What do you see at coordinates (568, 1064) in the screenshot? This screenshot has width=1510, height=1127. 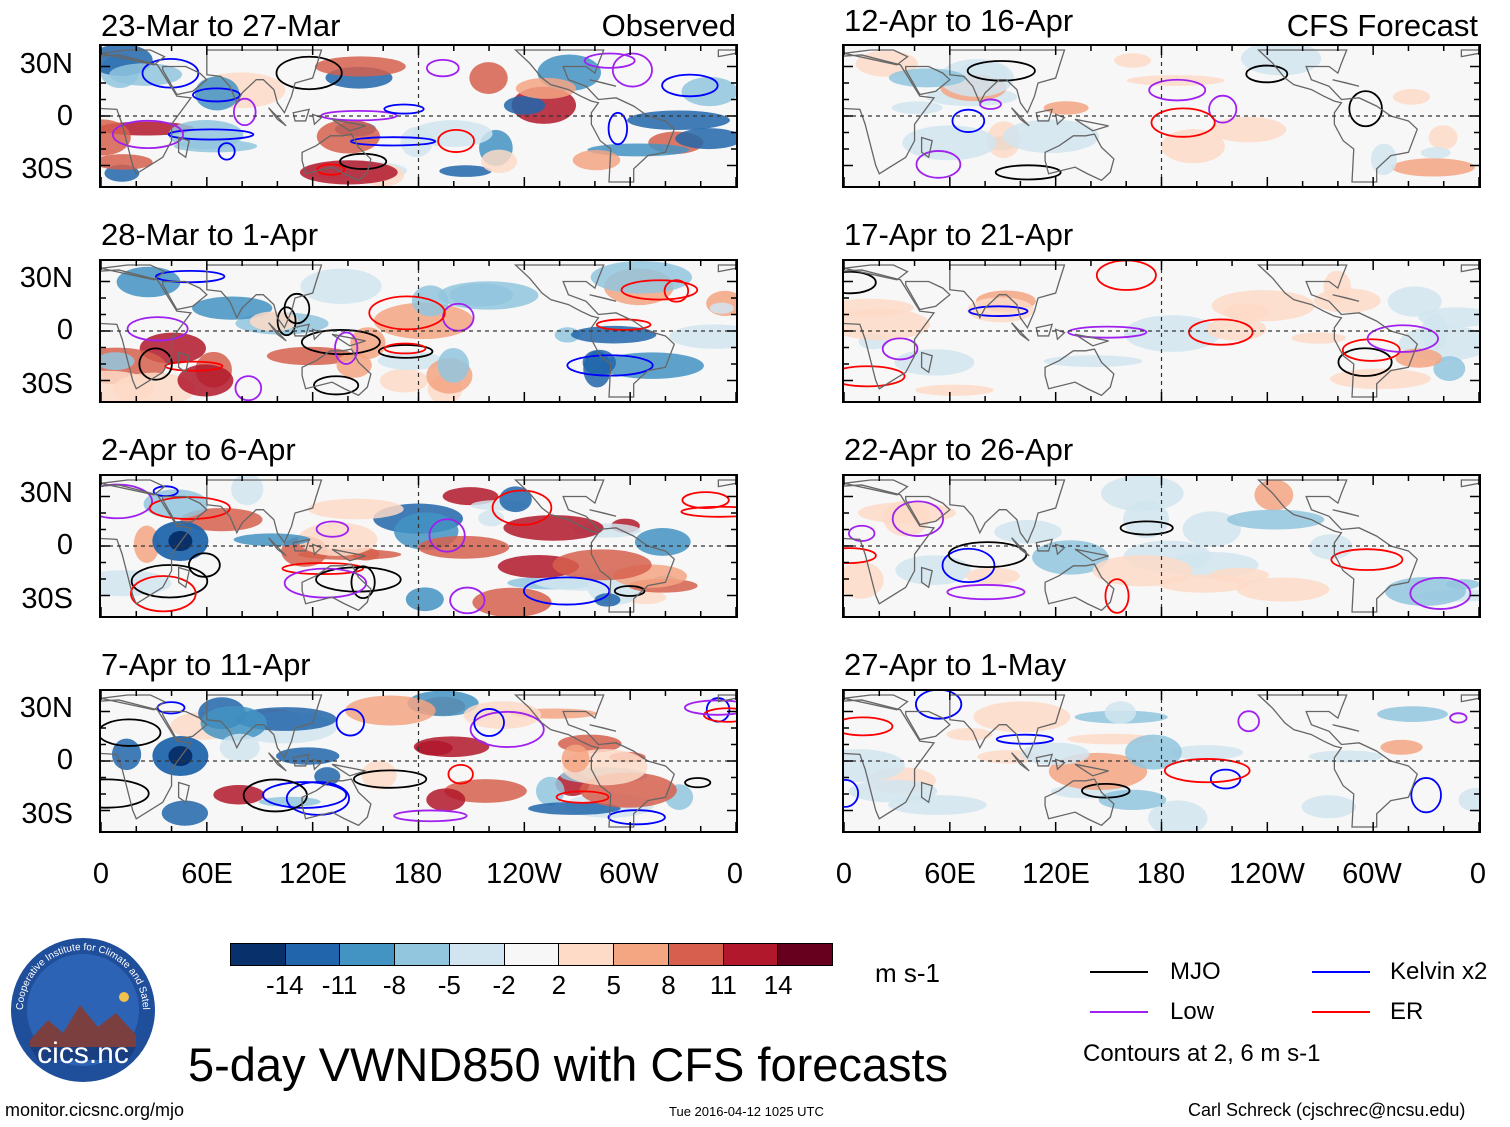 I see `figure-title: 5-day VWND850 with CFS forecasts` at bounding box center [568, 1064].